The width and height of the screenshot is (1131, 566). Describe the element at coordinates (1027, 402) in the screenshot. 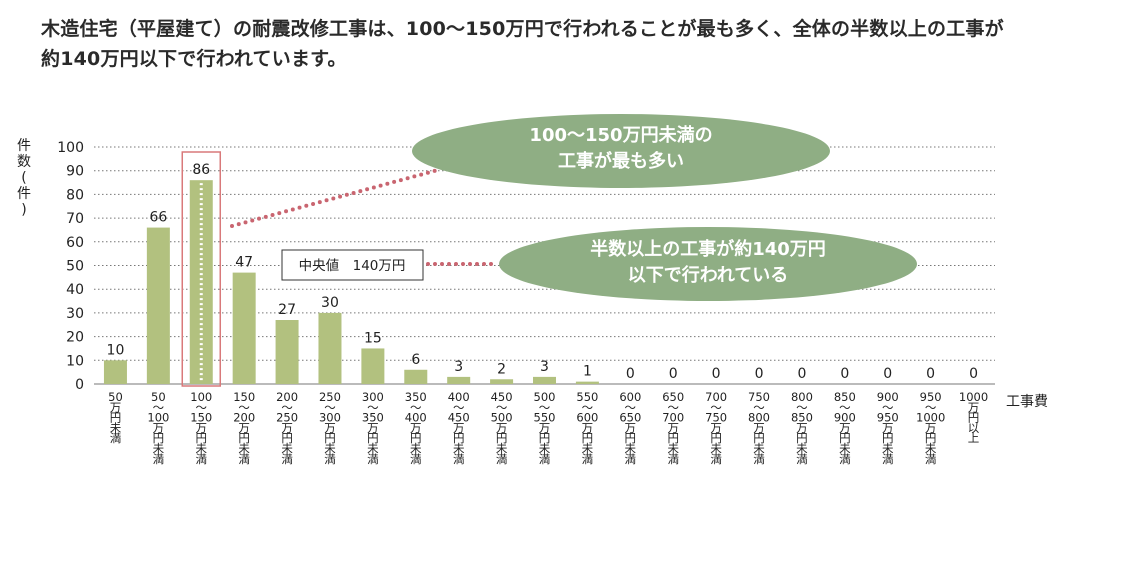

I see `x-axis-label: 工事費` at that location.